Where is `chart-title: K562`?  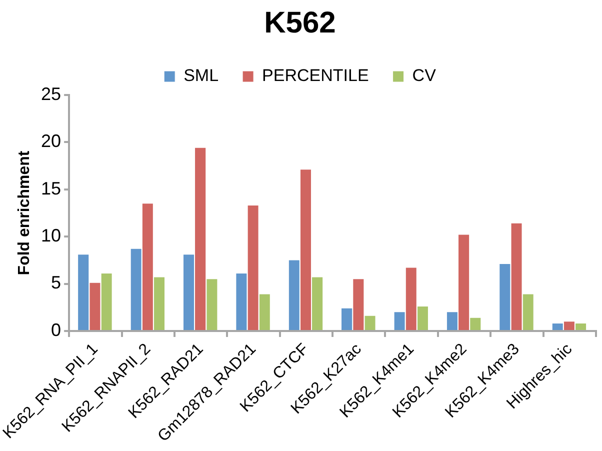
chart-title: K562 is located at coordinates (300, 23).